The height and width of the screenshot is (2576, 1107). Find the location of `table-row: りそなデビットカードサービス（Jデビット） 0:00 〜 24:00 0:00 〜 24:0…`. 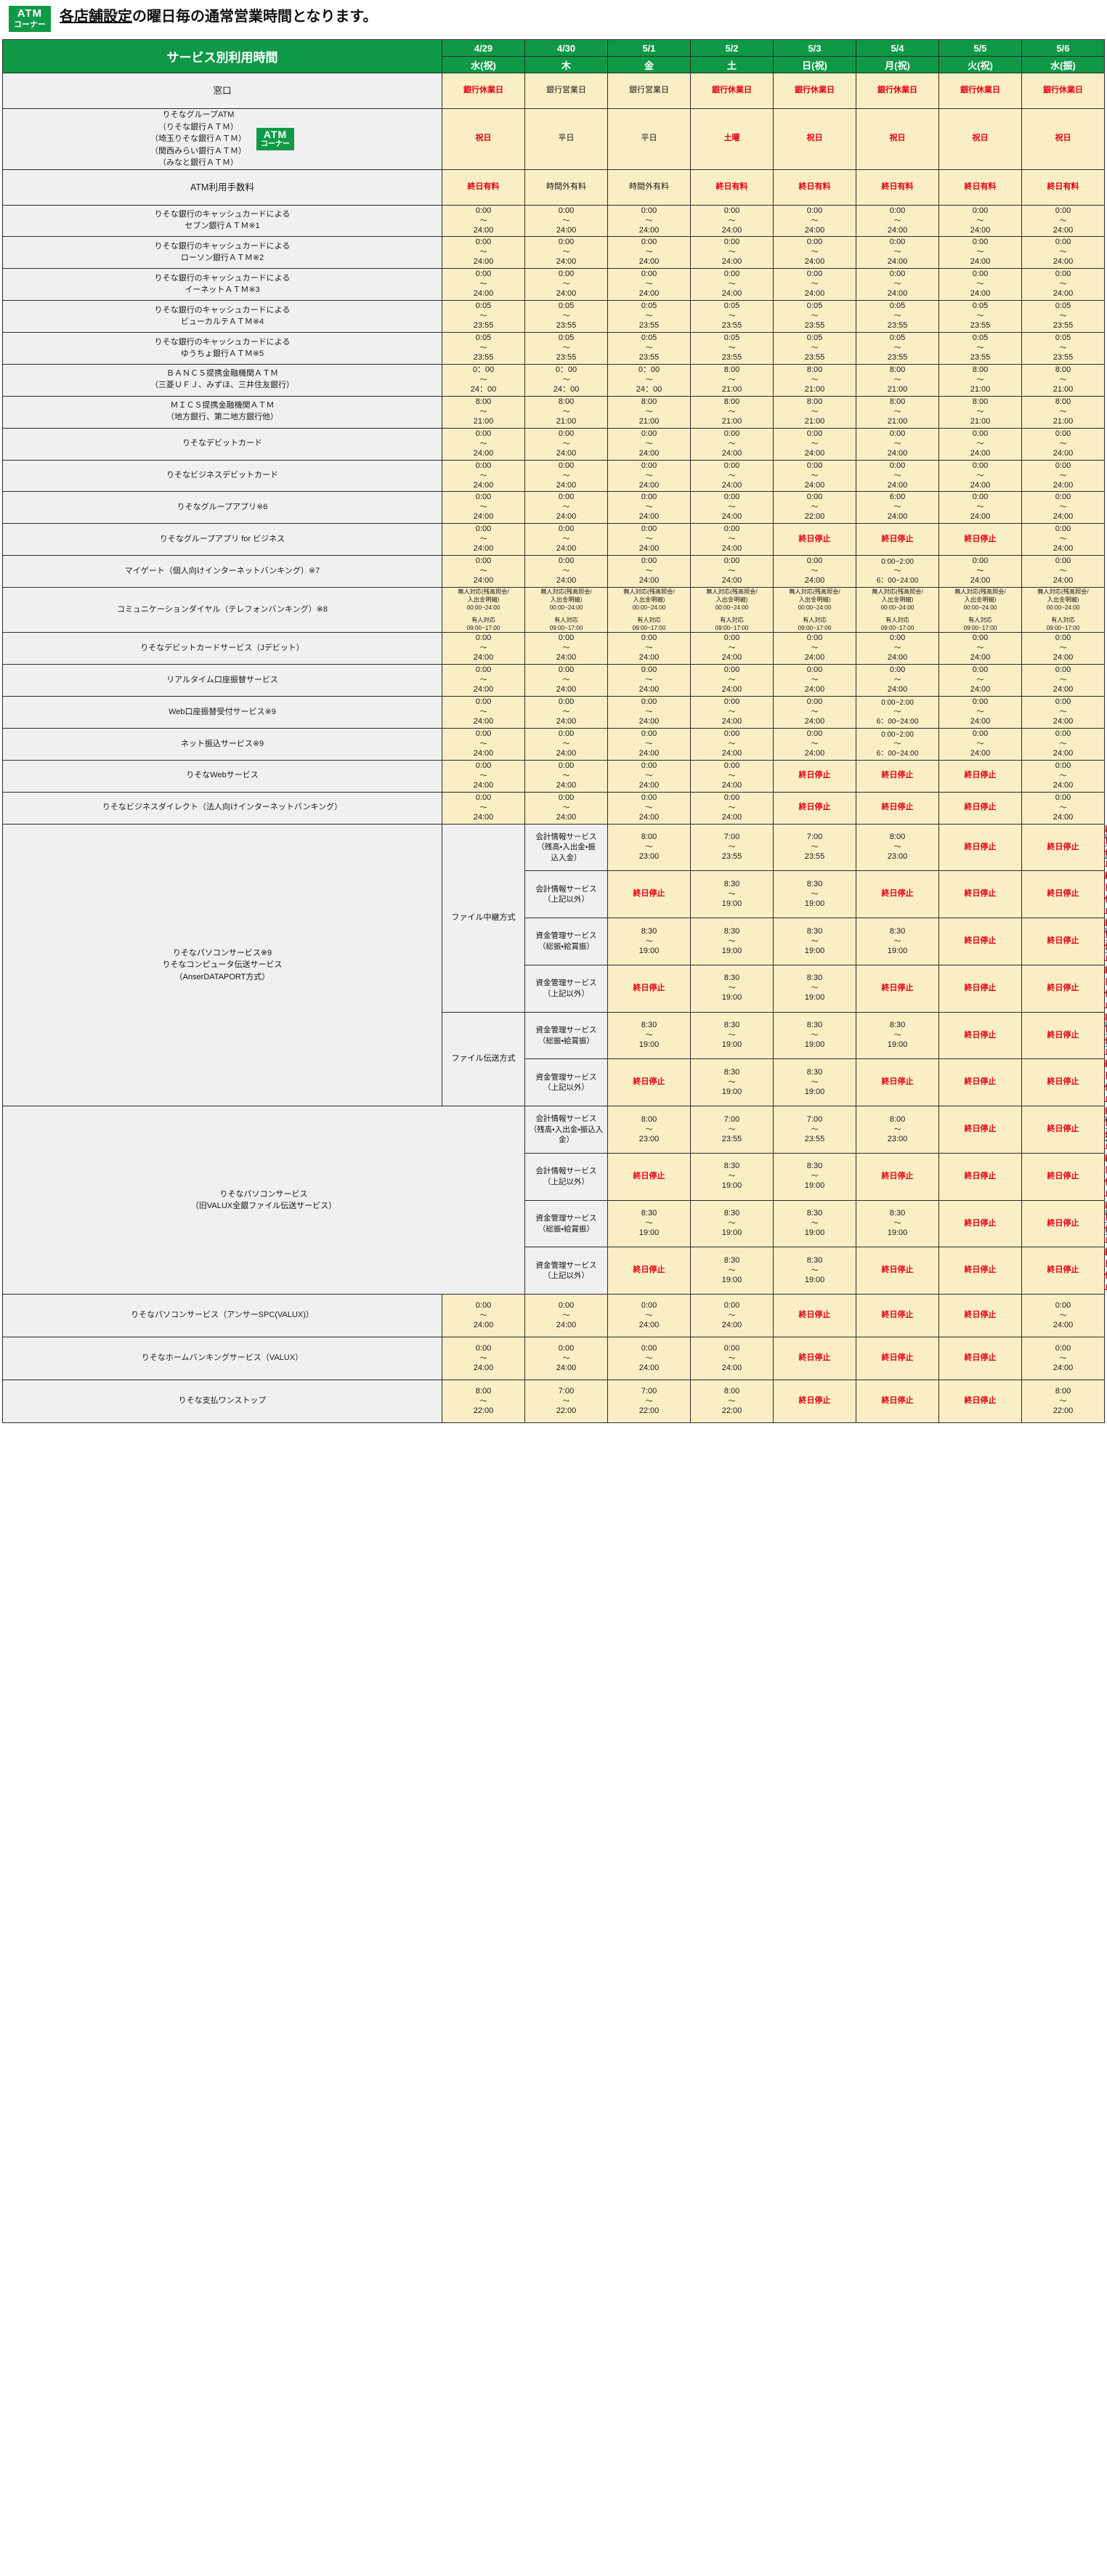

table-row: りそなデビットカードサービス（Jデビット） 0:00 〜 24:00 0:00 〜 24:0… is located at coordinates (553, 648).